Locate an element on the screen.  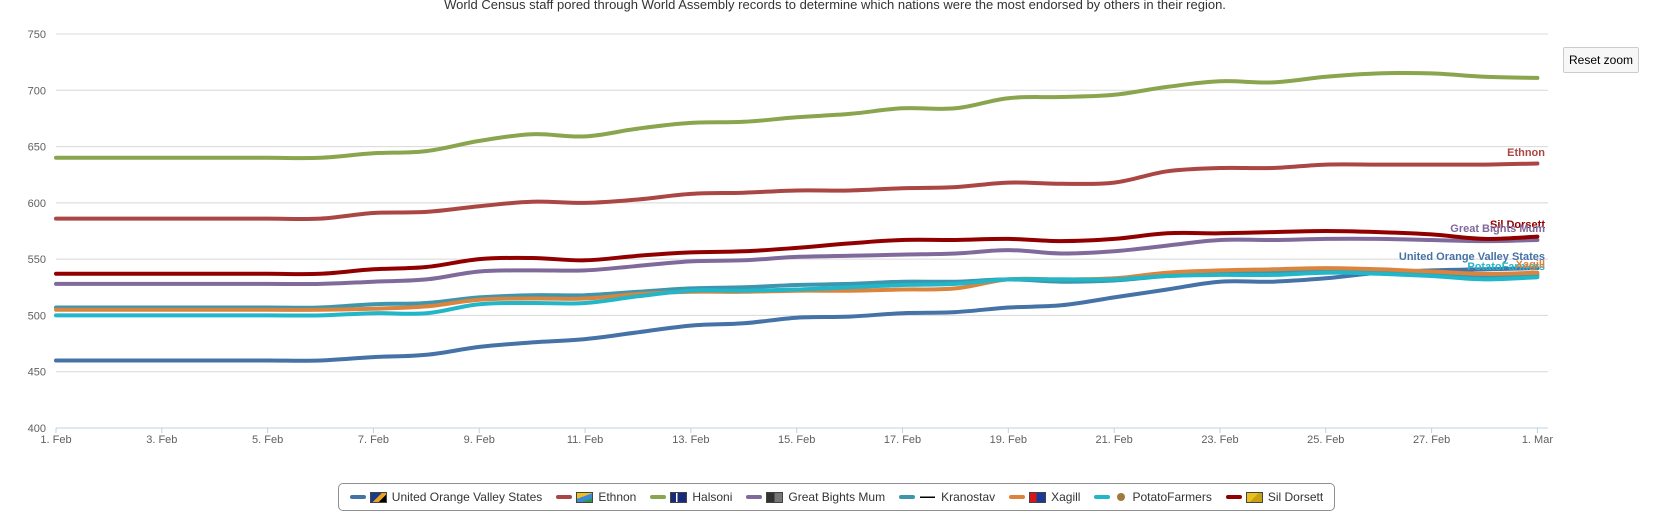
x-tick-label: 11. Feb is located at coordinates (585, 440).